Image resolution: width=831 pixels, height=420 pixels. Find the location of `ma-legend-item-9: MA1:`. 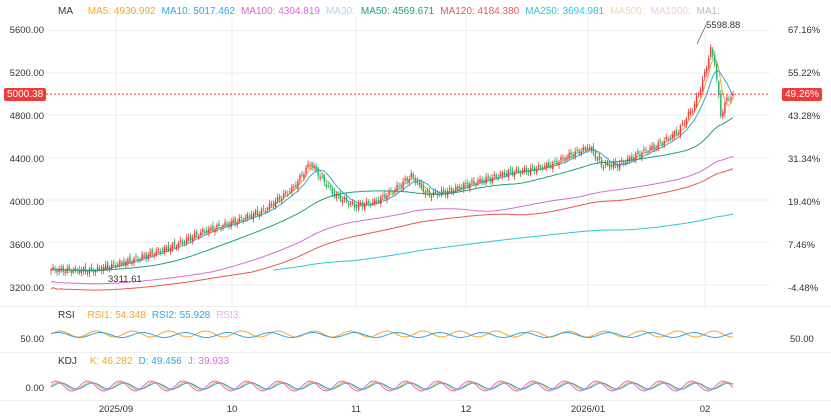

ma-legend-item-9: MA1: is located at coordinates (708, 11).